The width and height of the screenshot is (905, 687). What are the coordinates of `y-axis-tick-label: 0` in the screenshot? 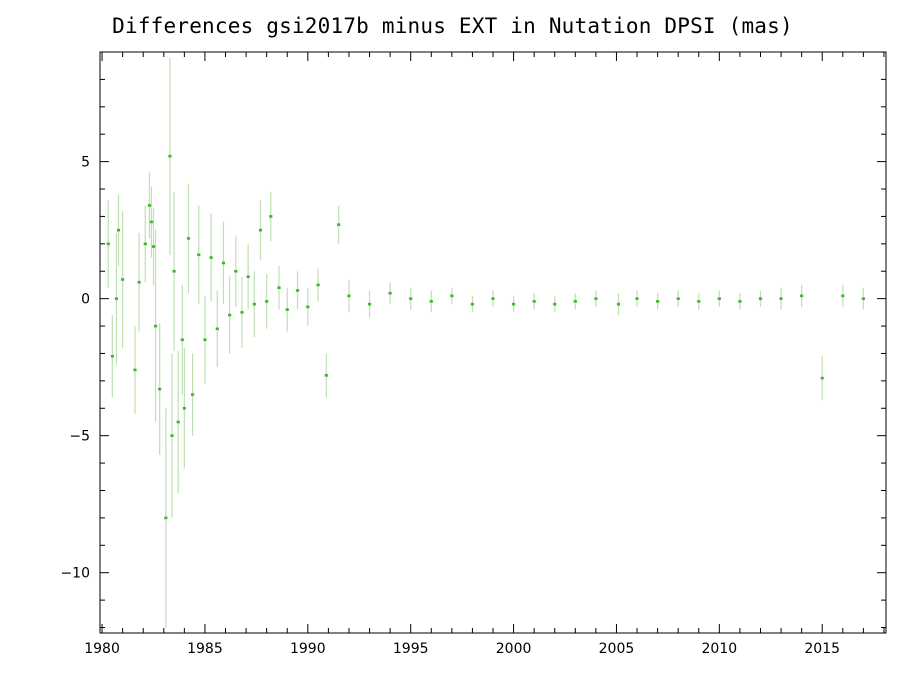 It's located at (85, 300).